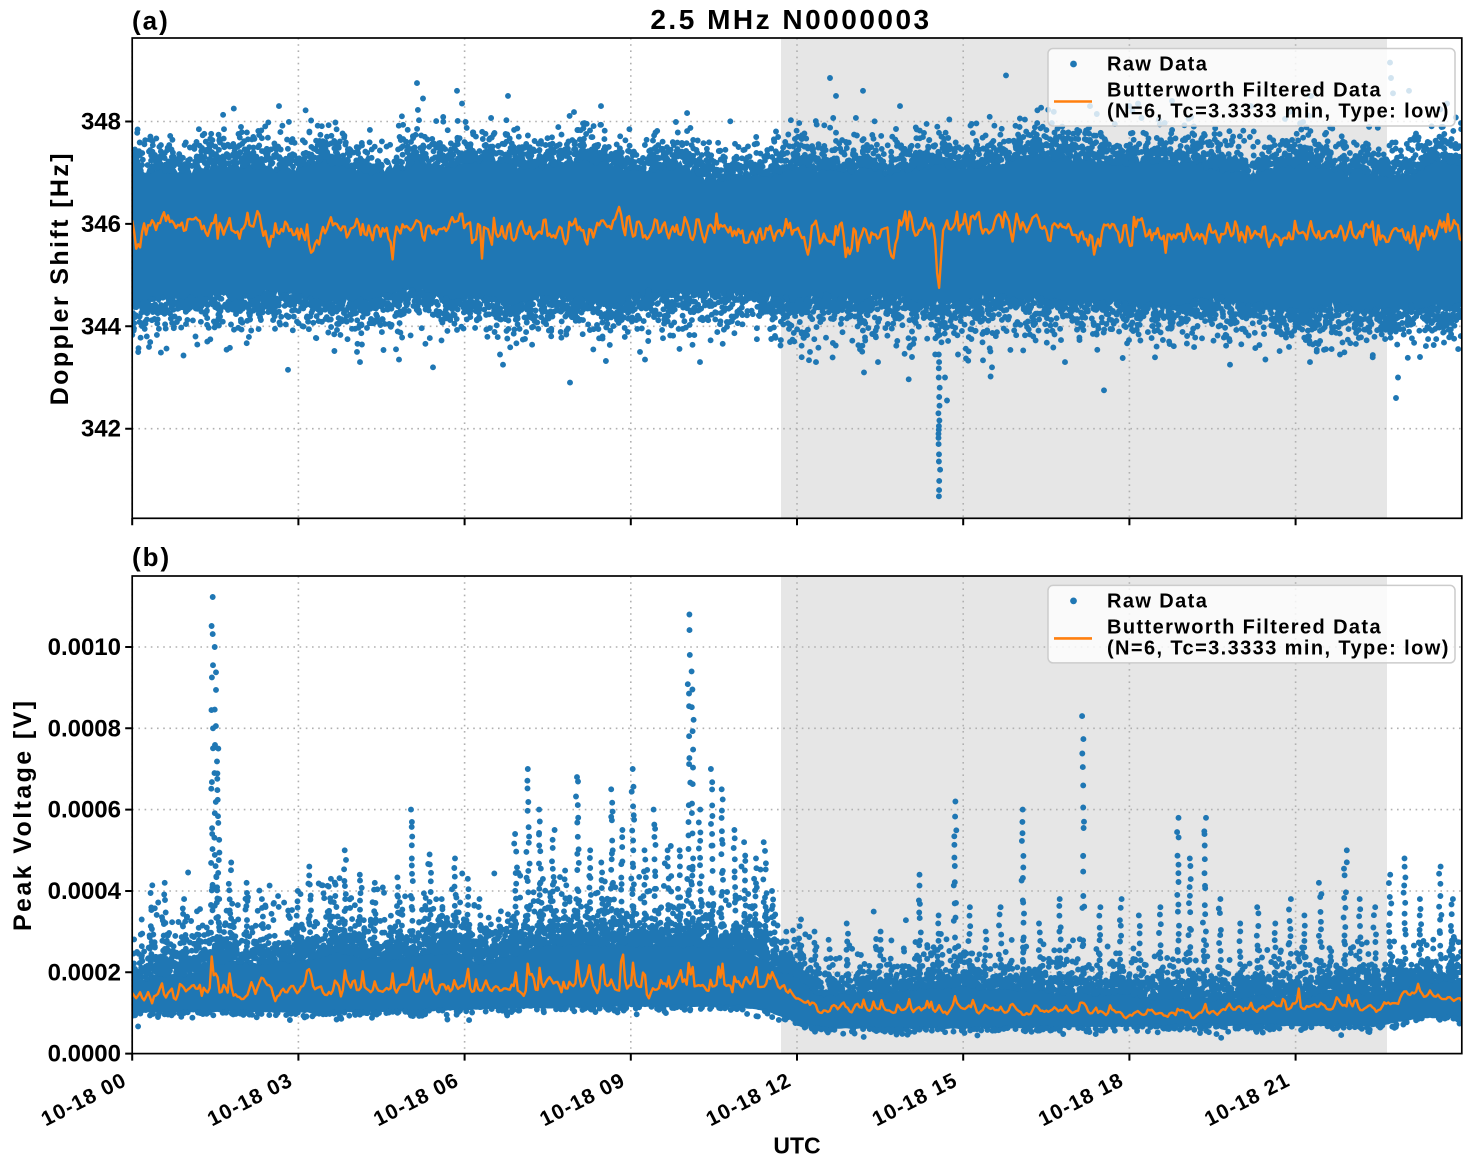  Describe the element at coordinates (84, 647) in the screenshot. I see `svg-text: 0.0010` at that location.